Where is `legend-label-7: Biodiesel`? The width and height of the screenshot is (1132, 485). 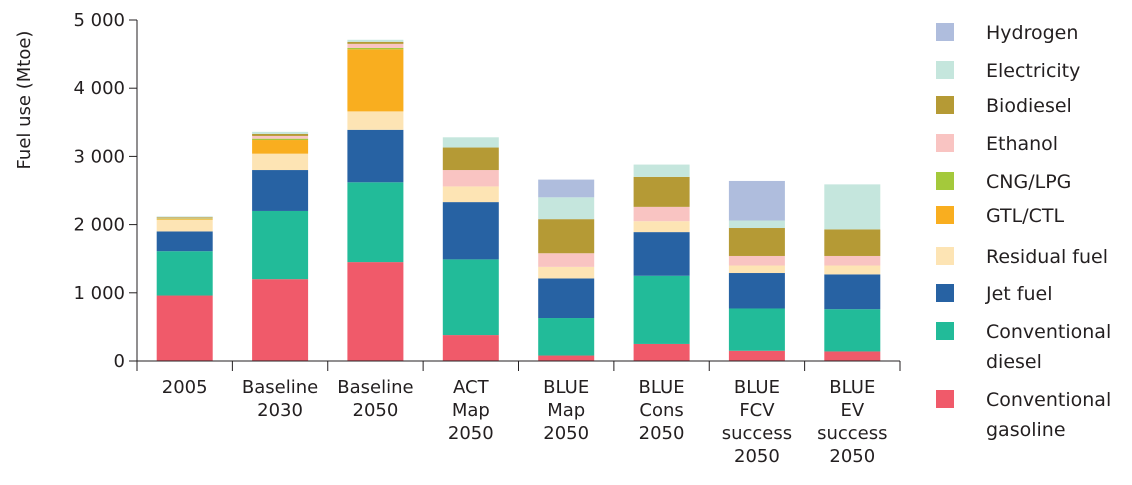 legend-label-7: Biodiesel is located at coordinates (1029, 106).